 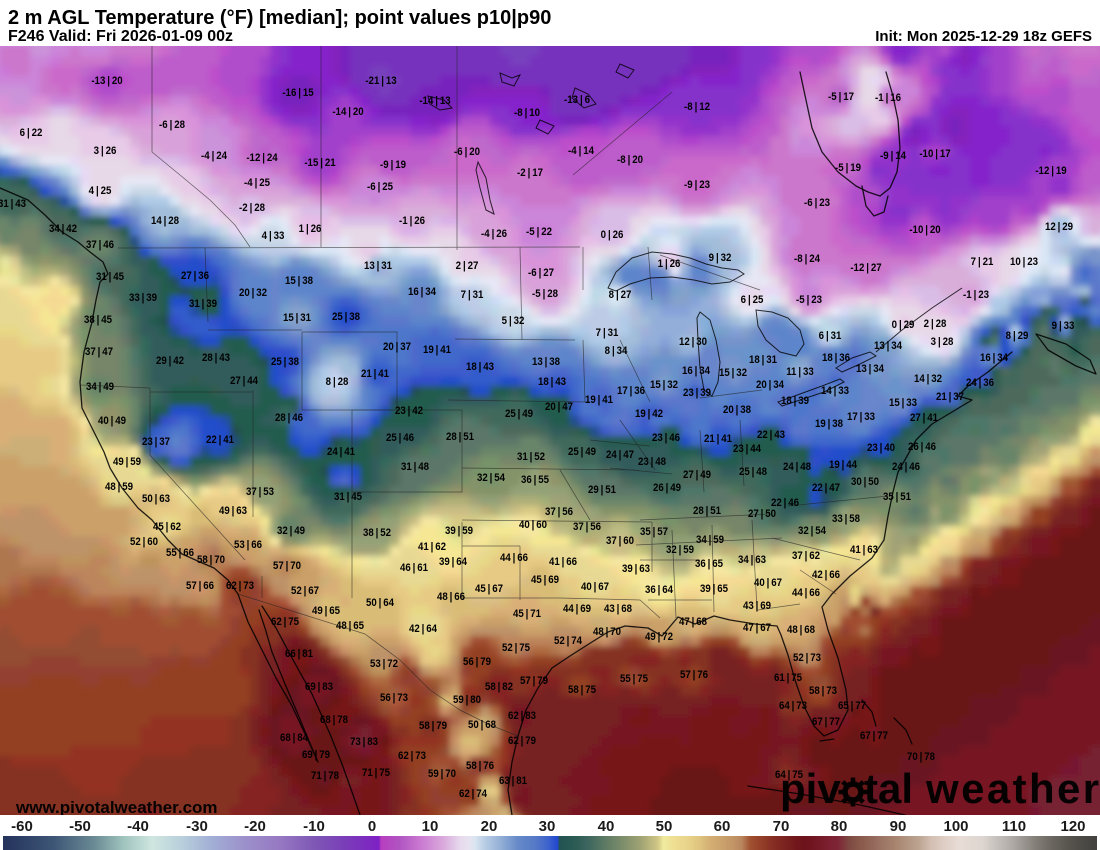 I want to click on svg-text: -12 | 27, so click(x=866, y=269).